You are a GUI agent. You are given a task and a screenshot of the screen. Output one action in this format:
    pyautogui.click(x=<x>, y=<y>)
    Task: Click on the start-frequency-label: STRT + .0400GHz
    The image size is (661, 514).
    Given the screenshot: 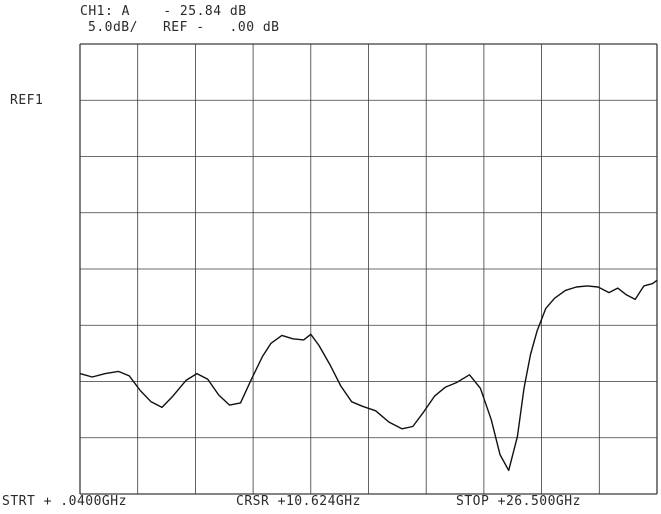 What is the action you would take?
    pyautogui.click(x=64, y=501)
    